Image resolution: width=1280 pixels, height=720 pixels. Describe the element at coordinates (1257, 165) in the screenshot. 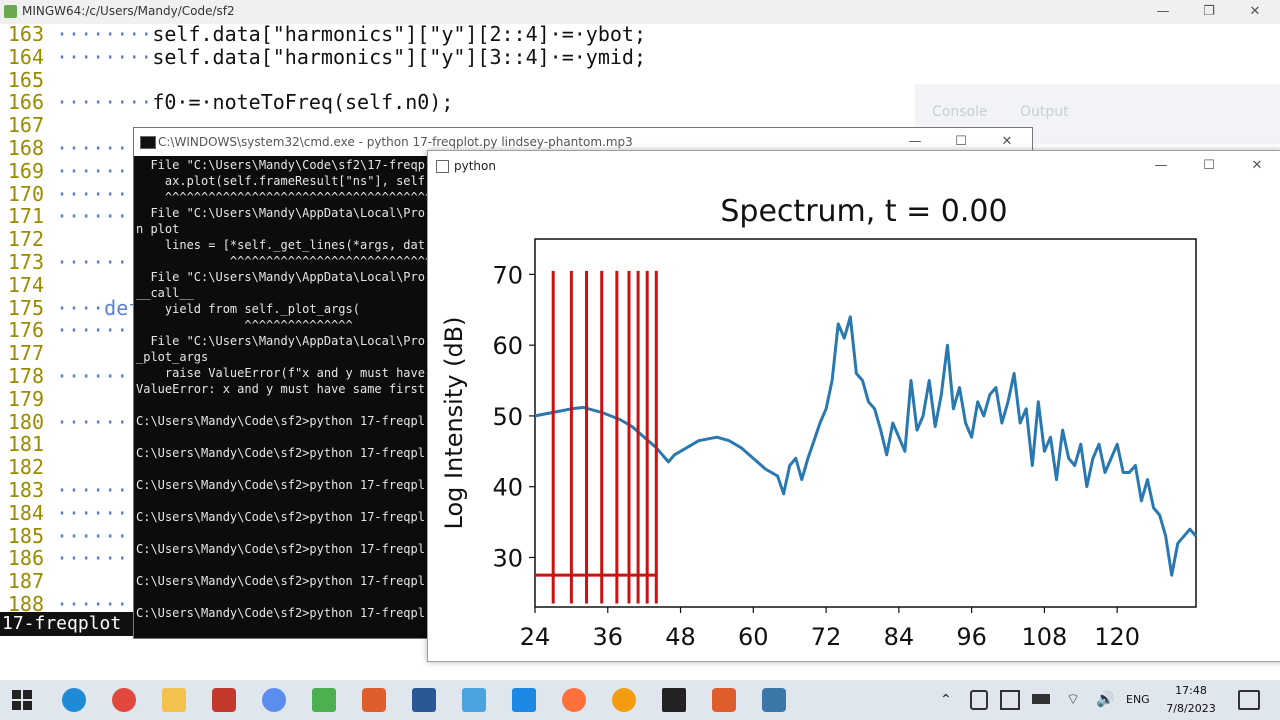

I see `python-close-button: ✕` at that location.